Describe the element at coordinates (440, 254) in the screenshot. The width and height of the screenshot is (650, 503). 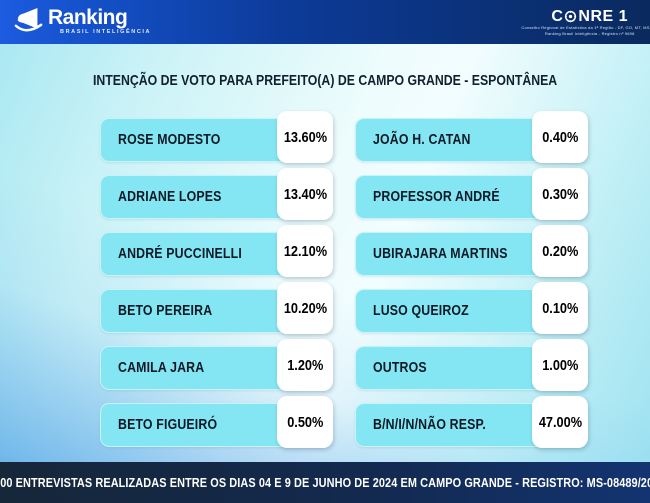
I see `candidate-name: UBIRAJARA MARTINS` at that location.